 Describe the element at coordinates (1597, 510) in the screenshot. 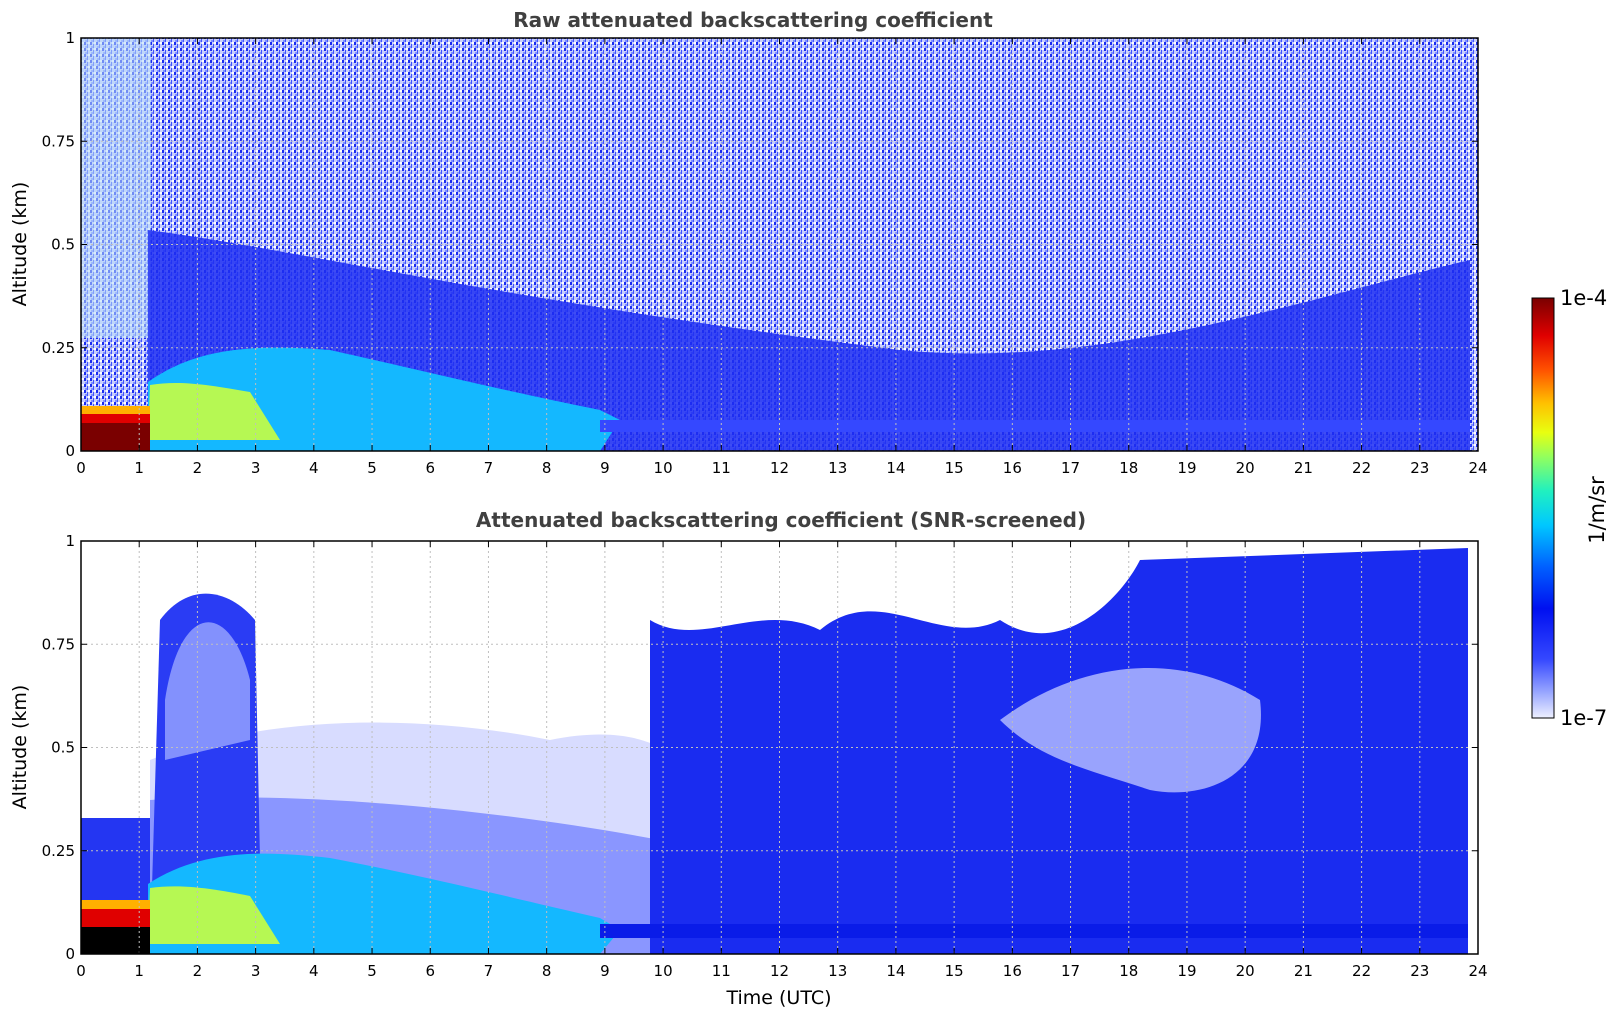

I see `colorbar-unit-label: 1/m/sr` at that location.